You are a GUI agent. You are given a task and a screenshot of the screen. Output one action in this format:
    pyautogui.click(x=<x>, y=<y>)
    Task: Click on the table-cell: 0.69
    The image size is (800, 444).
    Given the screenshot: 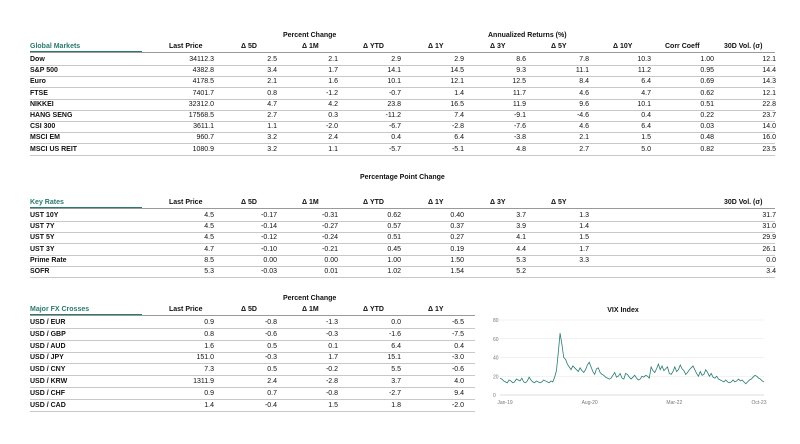 What is the action you would take?
    pyautogui.click(x=707, y=82)
    